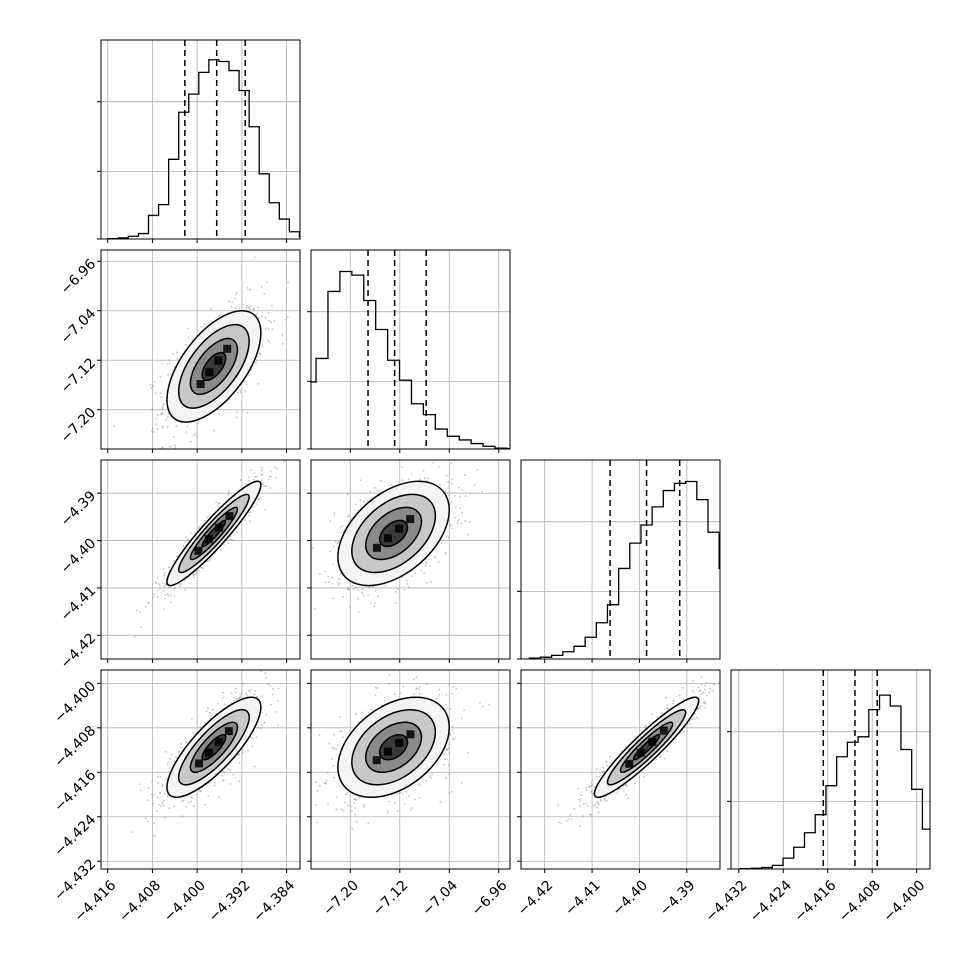 The width and height of the screenshot is (970, 970). What do you see at coordinates (631, 898) in the screenshot?
I see `x-tick-label-p3-2: −4.40` at bounding box center [631, 898].